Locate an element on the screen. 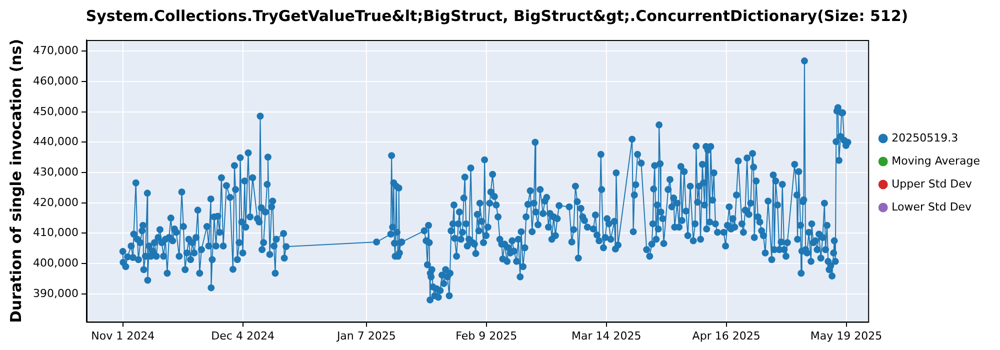  y-tick-label: 460,000 is located at coordinates (55, 81).